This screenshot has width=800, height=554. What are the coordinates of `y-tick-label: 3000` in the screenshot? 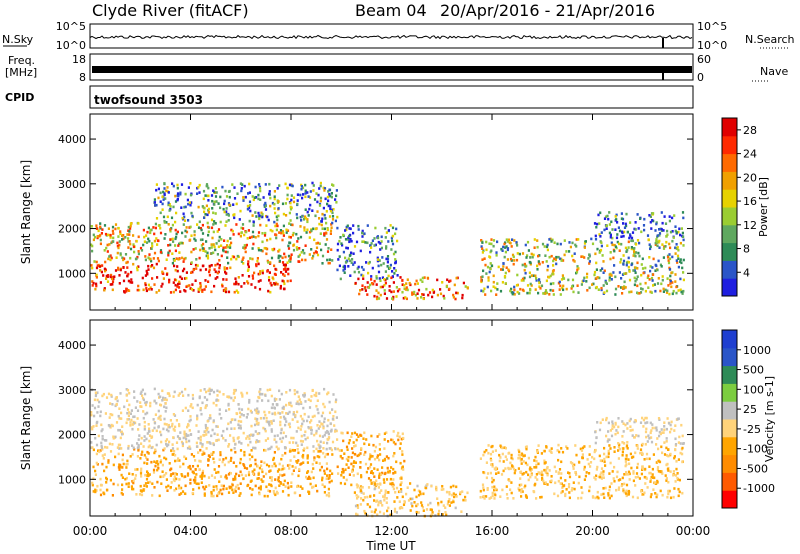 It's located at (72, 390).